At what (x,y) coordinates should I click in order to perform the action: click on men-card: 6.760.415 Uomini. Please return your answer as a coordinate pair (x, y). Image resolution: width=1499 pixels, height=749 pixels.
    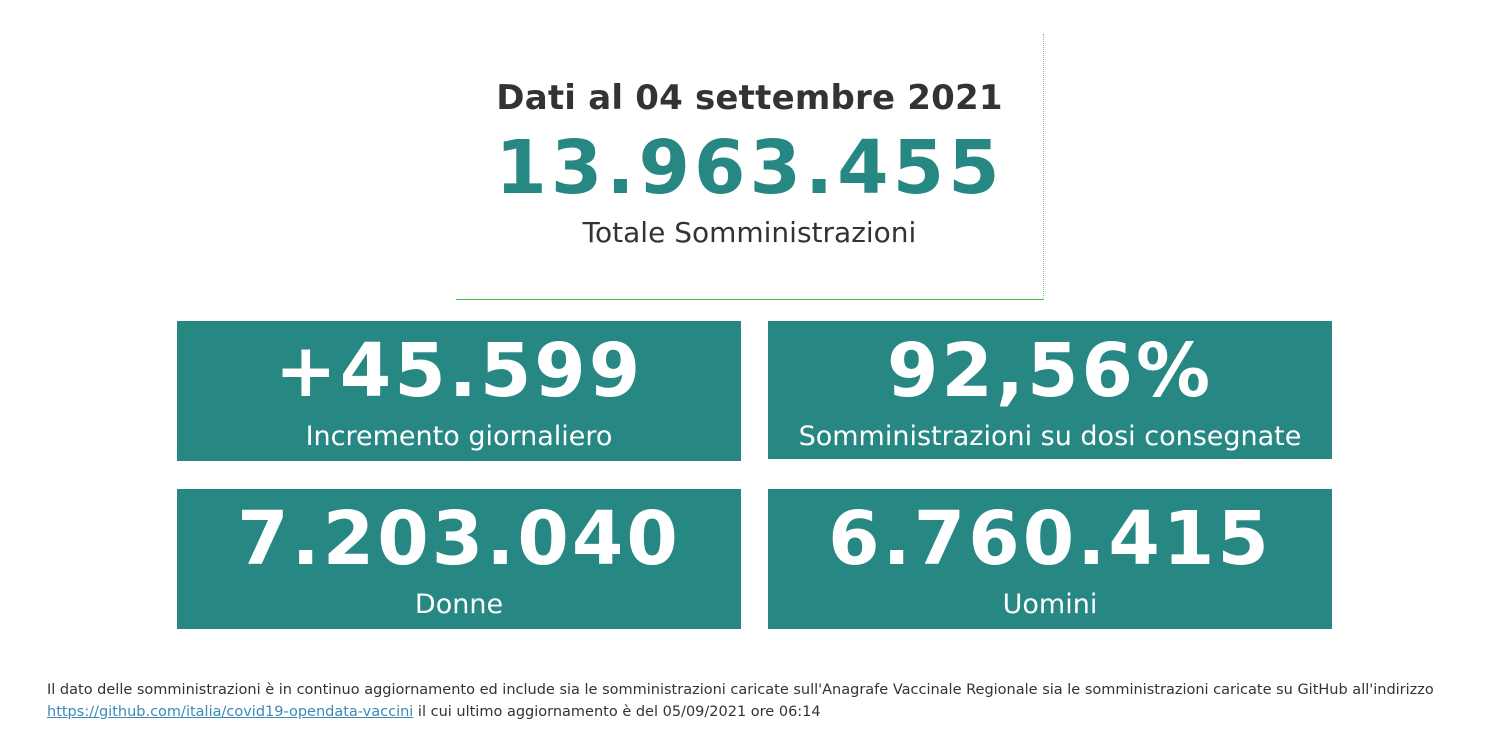
    Looking at the image, I should click on (1050, 559).